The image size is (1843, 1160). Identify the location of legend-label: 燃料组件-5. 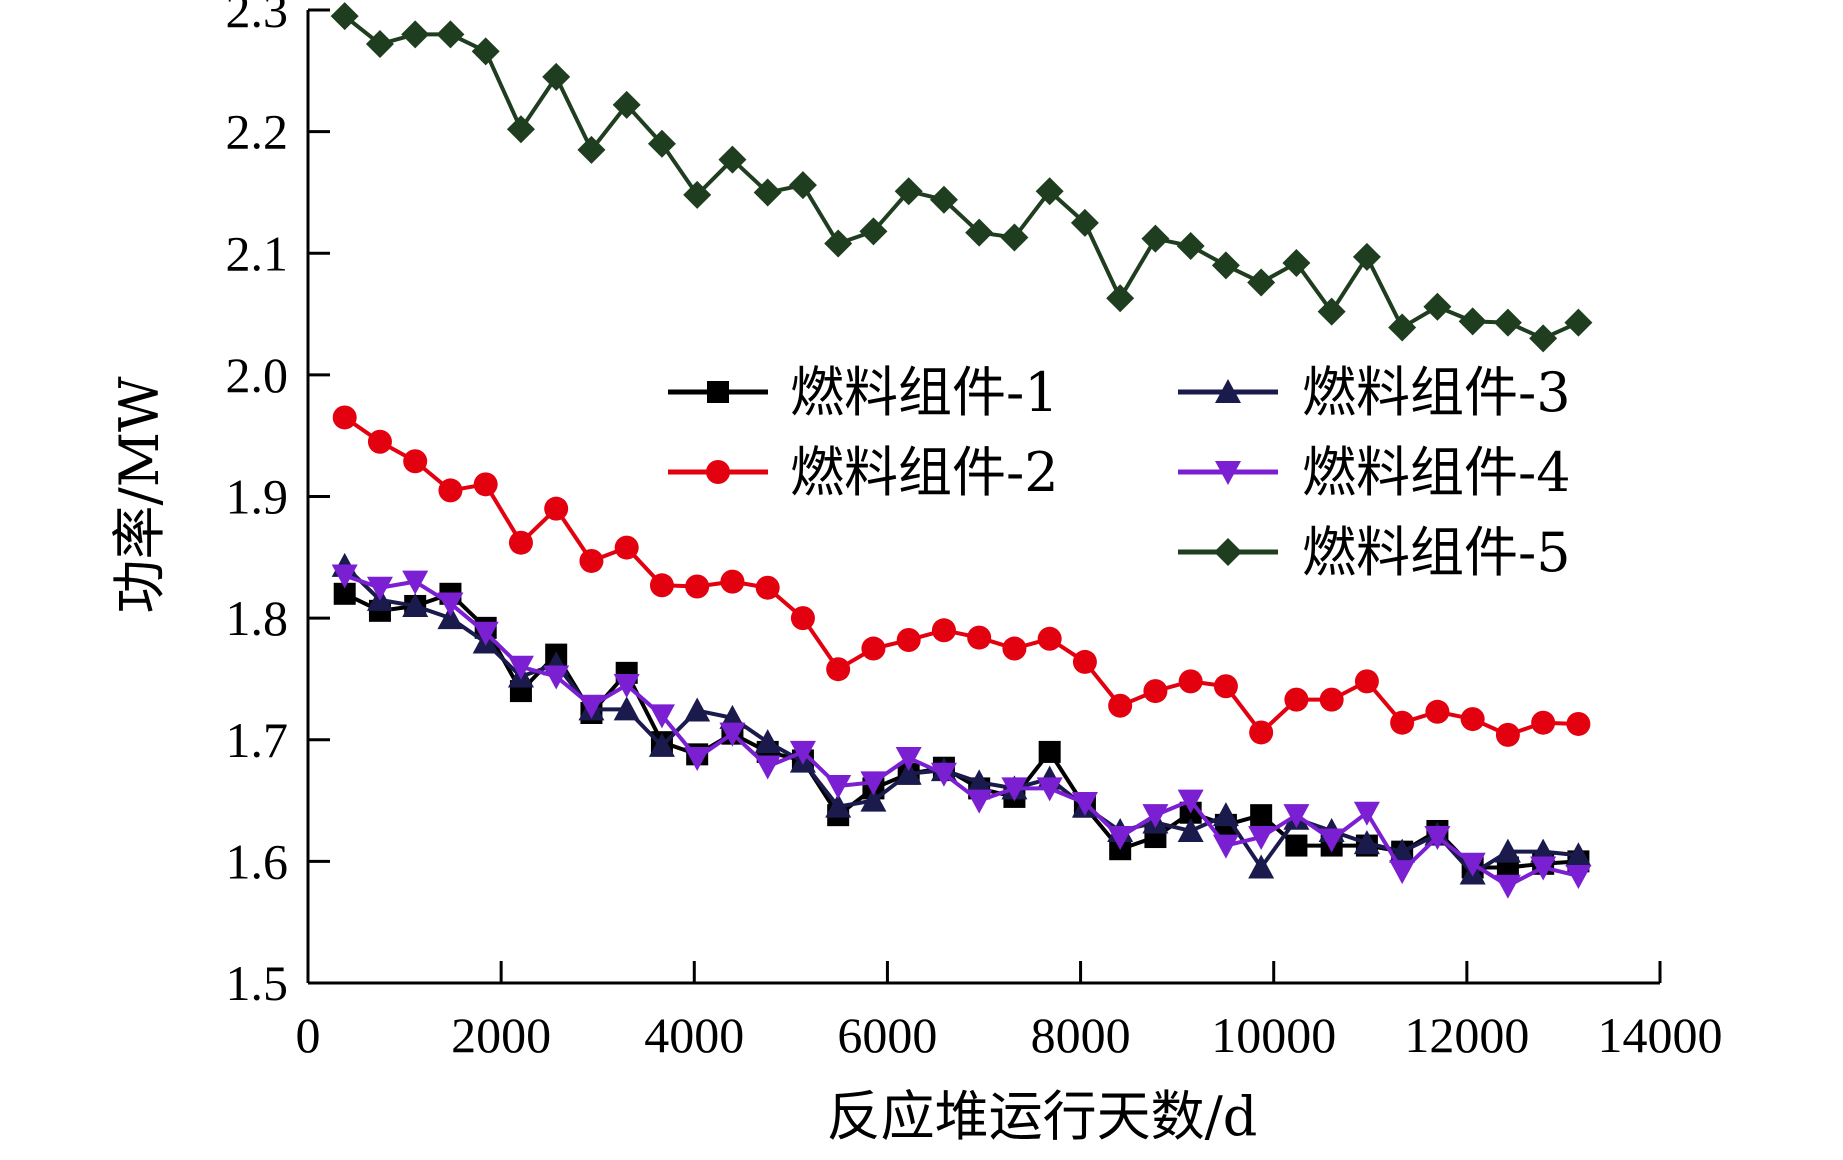
(1436, 552).